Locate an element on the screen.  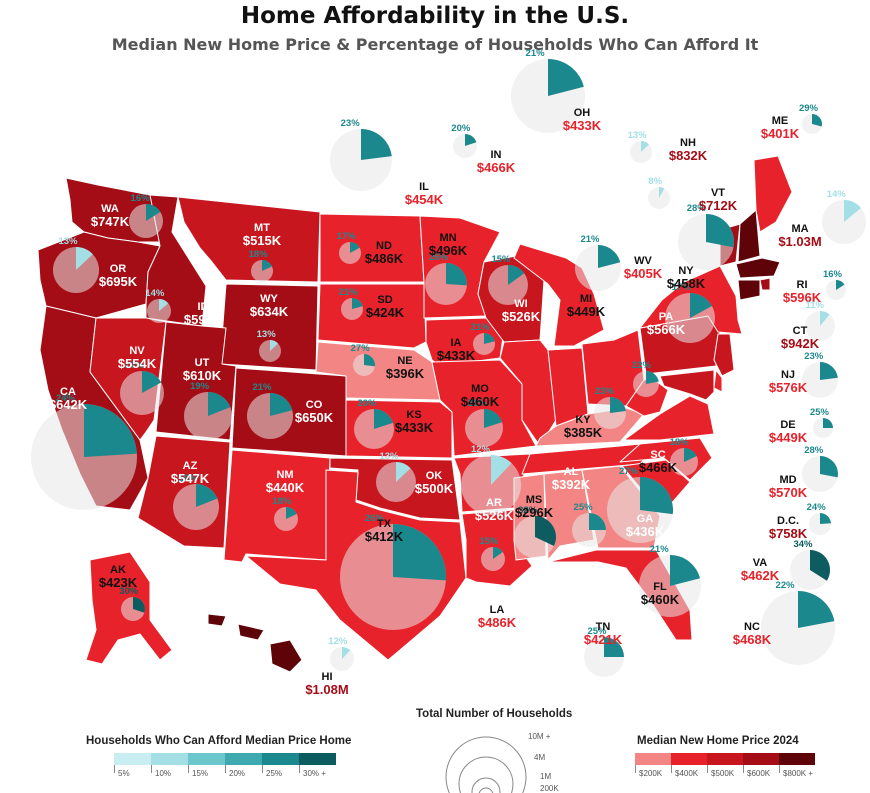
state-label-nh: NH is located at coordinates (688, 143).